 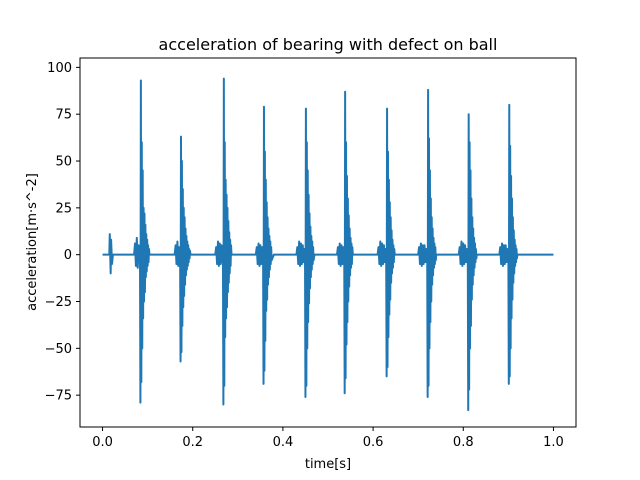 What do you see at coordinates (328, 438) in the screenshot?
I see `x-axis: 0.0 0.2 0.4 0.6 0.8 1.0` at bounding box center [328, 438].